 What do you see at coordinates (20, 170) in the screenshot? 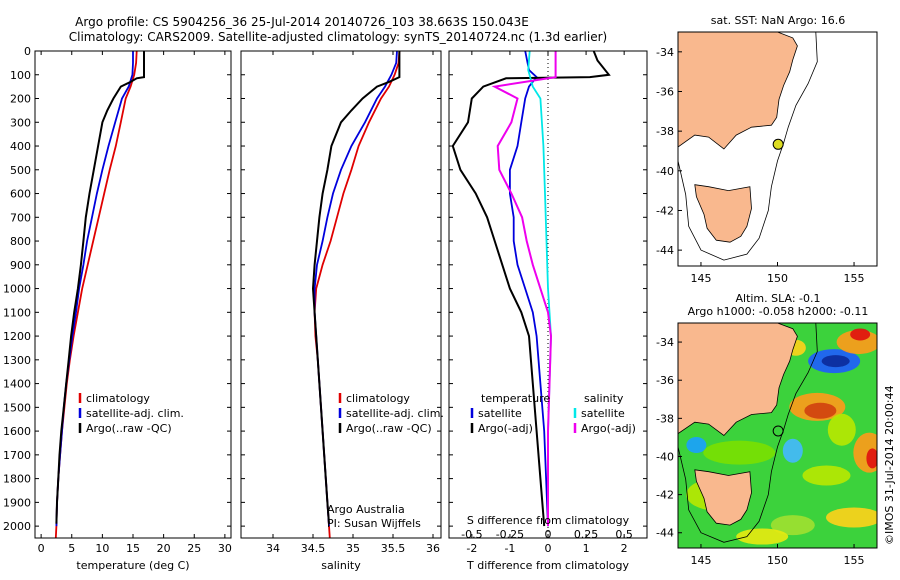
I see `y-tick-label: 500` at bounding box center [20, 170].